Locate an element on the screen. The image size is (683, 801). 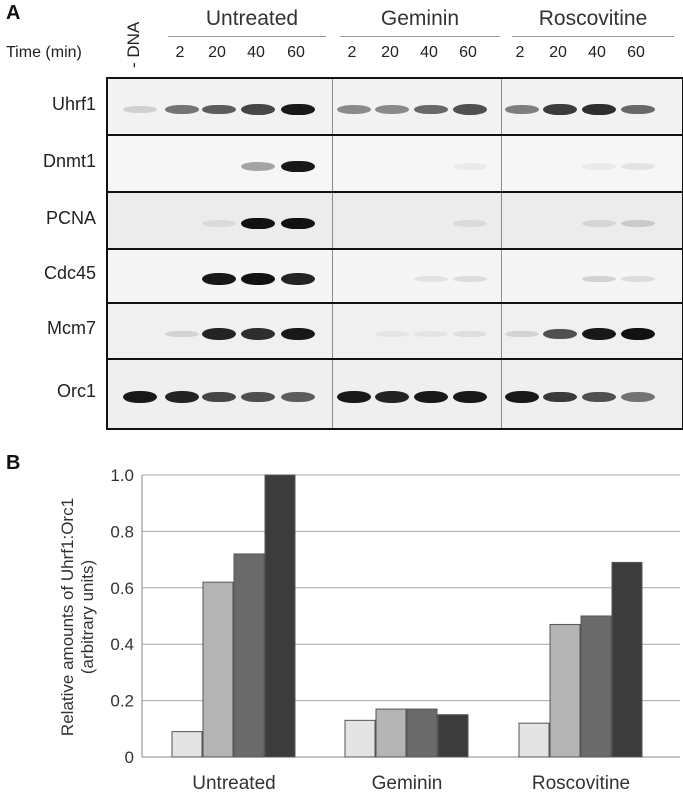
panel-b-label: B is located at coordinates (13, 463).